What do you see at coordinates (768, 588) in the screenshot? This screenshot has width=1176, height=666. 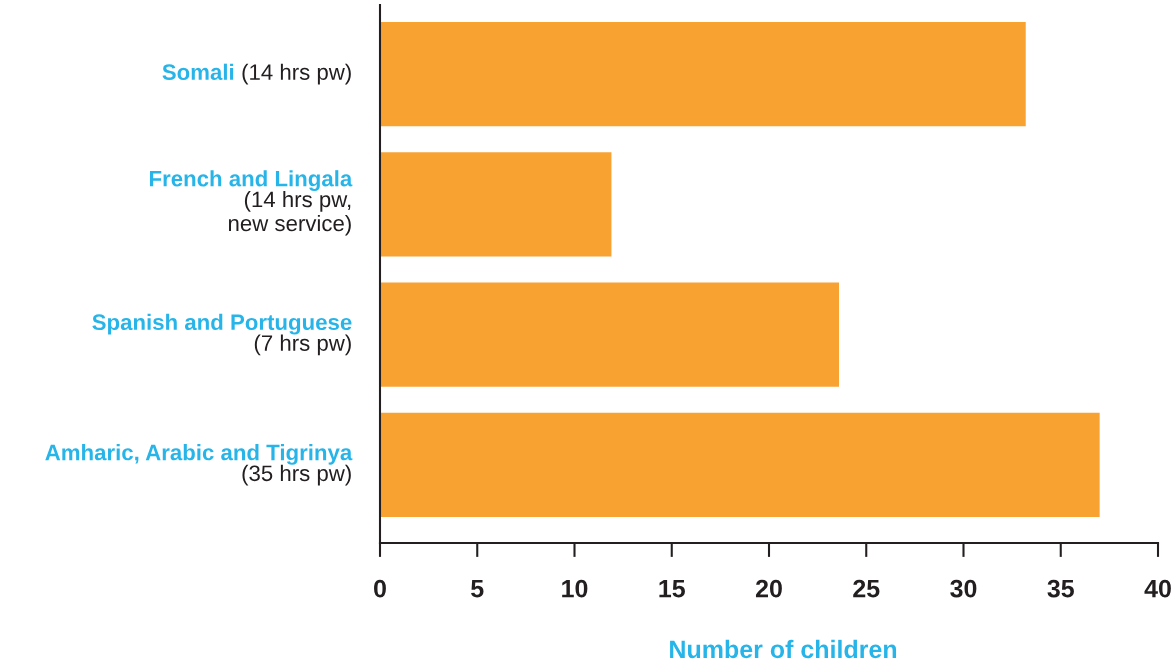 I see `x-tick-label: 20` at bounding box center [768, 588].